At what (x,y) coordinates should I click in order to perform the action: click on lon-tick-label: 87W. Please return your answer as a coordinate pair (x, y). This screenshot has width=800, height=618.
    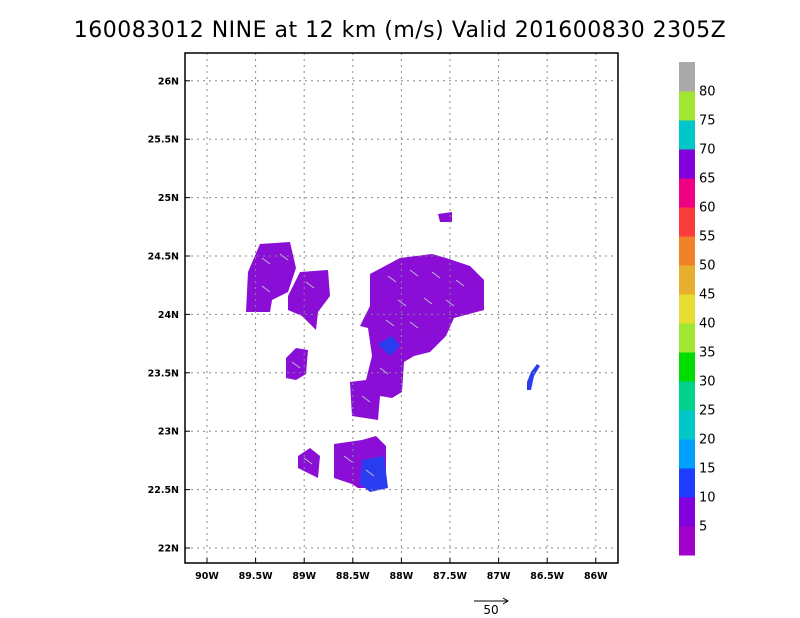
    Looking at the image, I should click on (499, 576).